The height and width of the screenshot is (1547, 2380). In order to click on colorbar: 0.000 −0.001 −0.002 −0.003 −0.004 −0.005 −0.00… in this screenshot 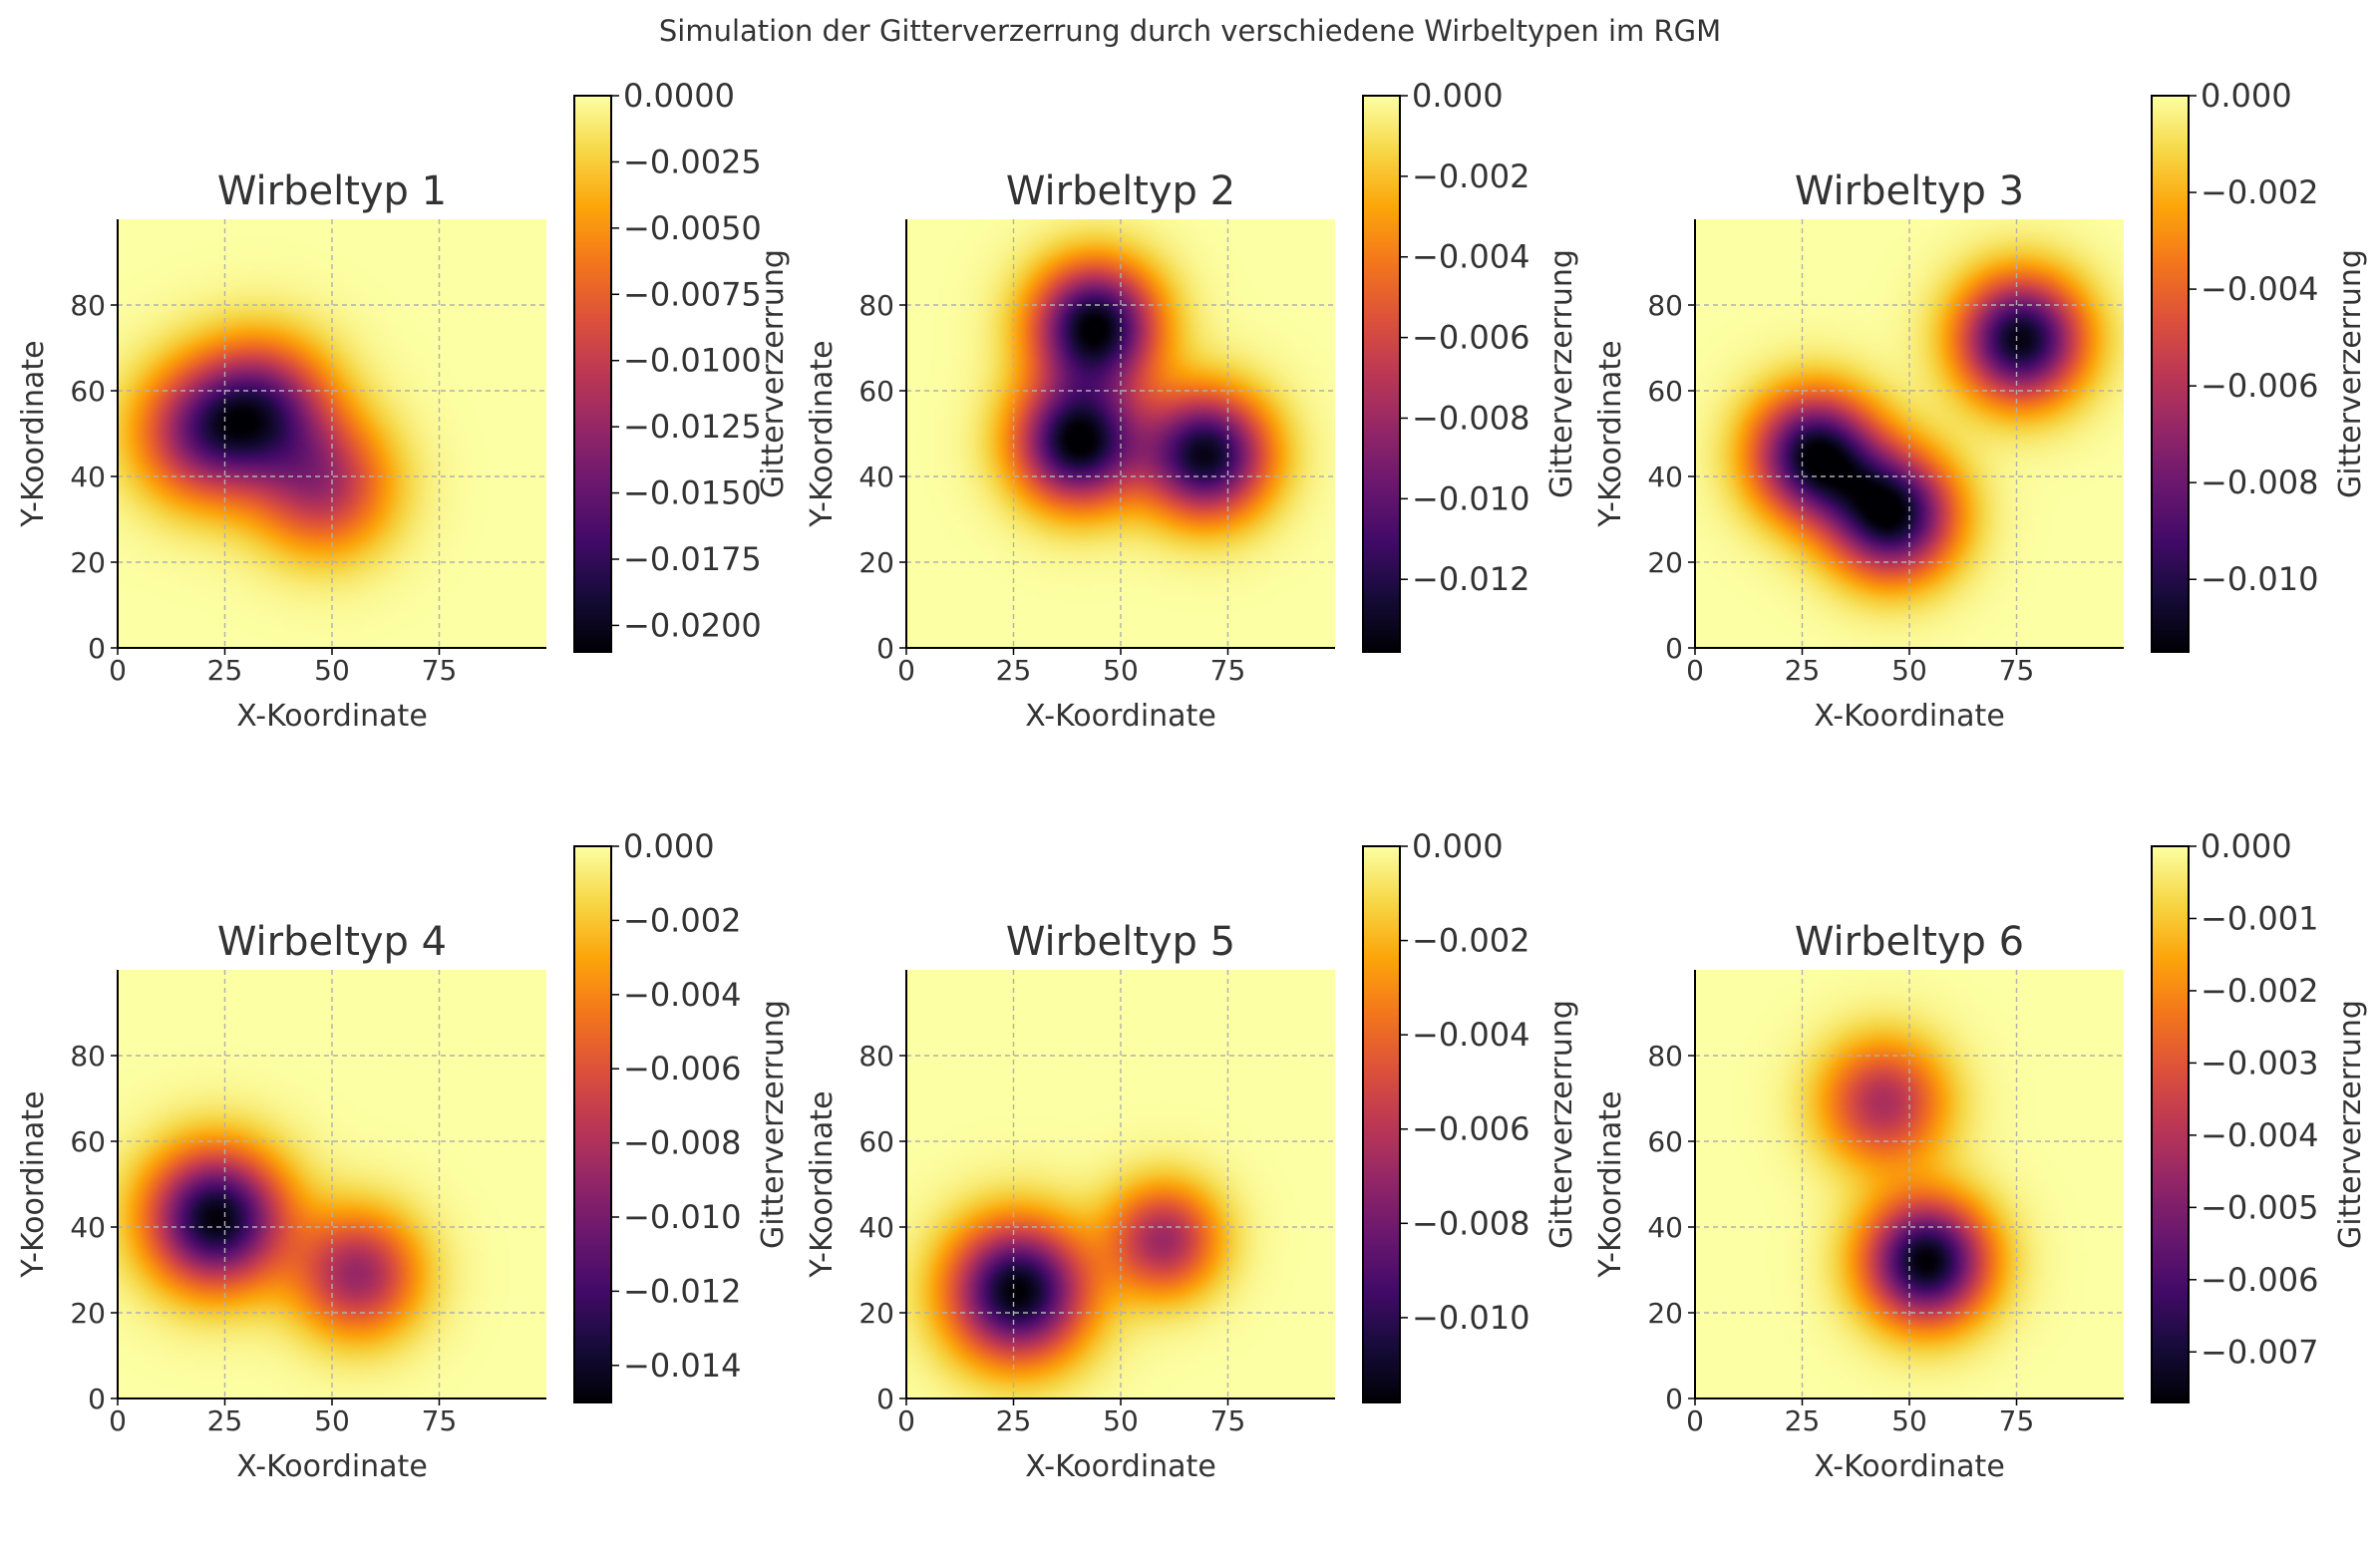, I will do `click(2259, 1115)`.